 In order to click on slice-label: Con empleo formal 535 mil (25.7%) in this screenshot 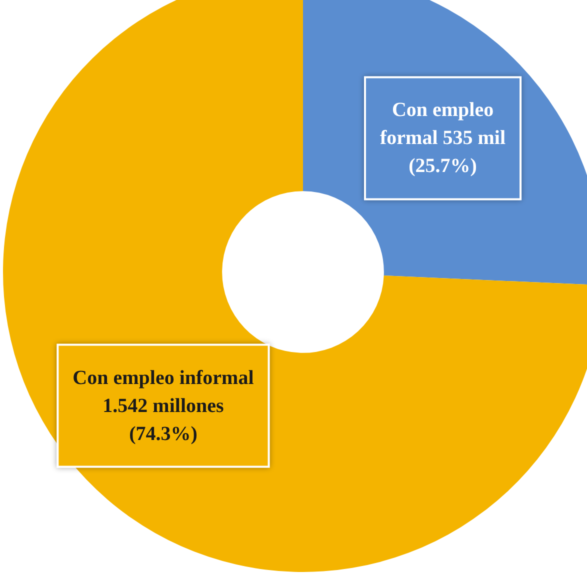, I will do `click(443, 138)`.